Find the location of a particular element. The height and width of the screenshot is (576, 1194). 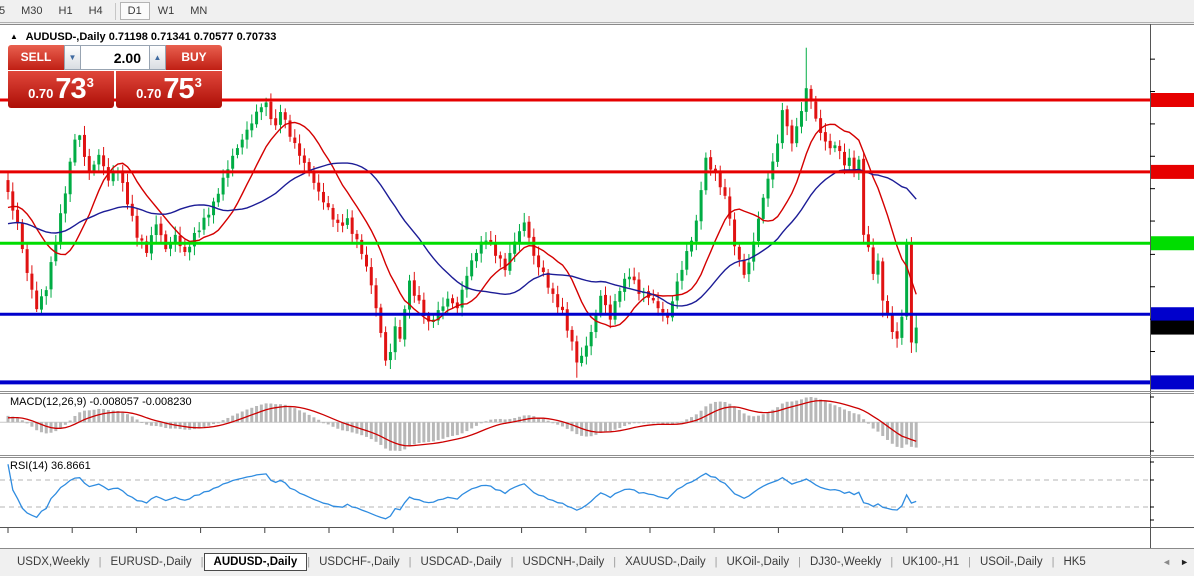

chart-tab-usdx-weekly: USDX,Weekly is located at coordinates (53, 561).